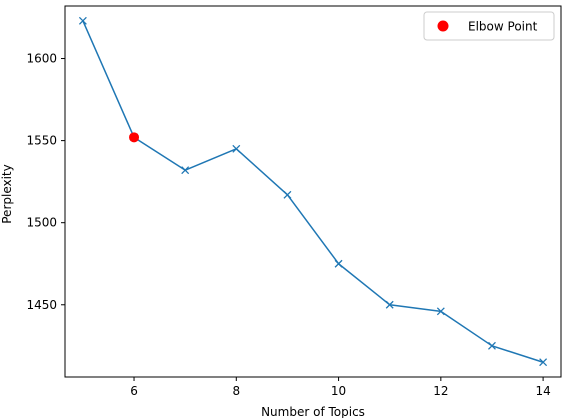  Describe the element at coordinates (443, 26) in the screenshot. I see `legend-elbow-marker` at that location.